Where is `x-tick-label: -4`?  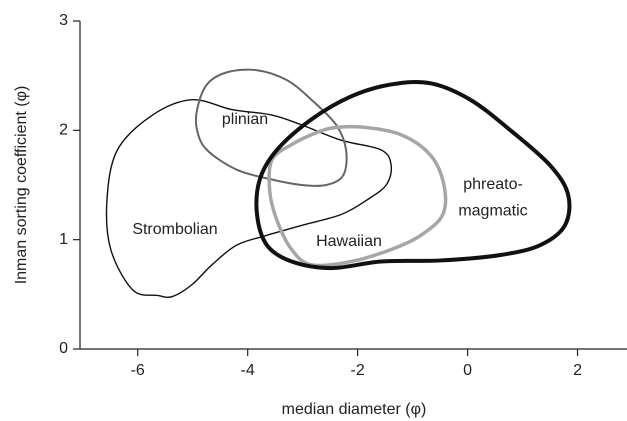
x-tick-label: -4 is located at coordinates (248, 370).